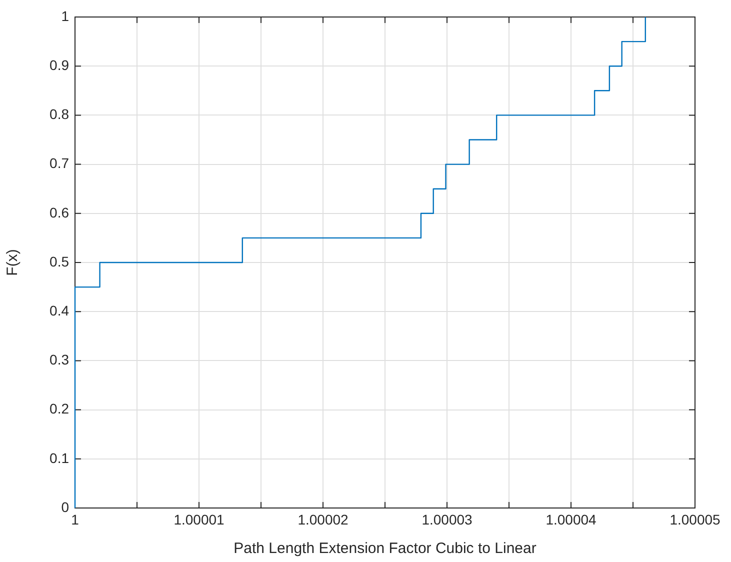  What do you see at coordinates (60, 458) in the screenshot?
I see `y-tick-label: 0.1` at bounding box center [60, 458].